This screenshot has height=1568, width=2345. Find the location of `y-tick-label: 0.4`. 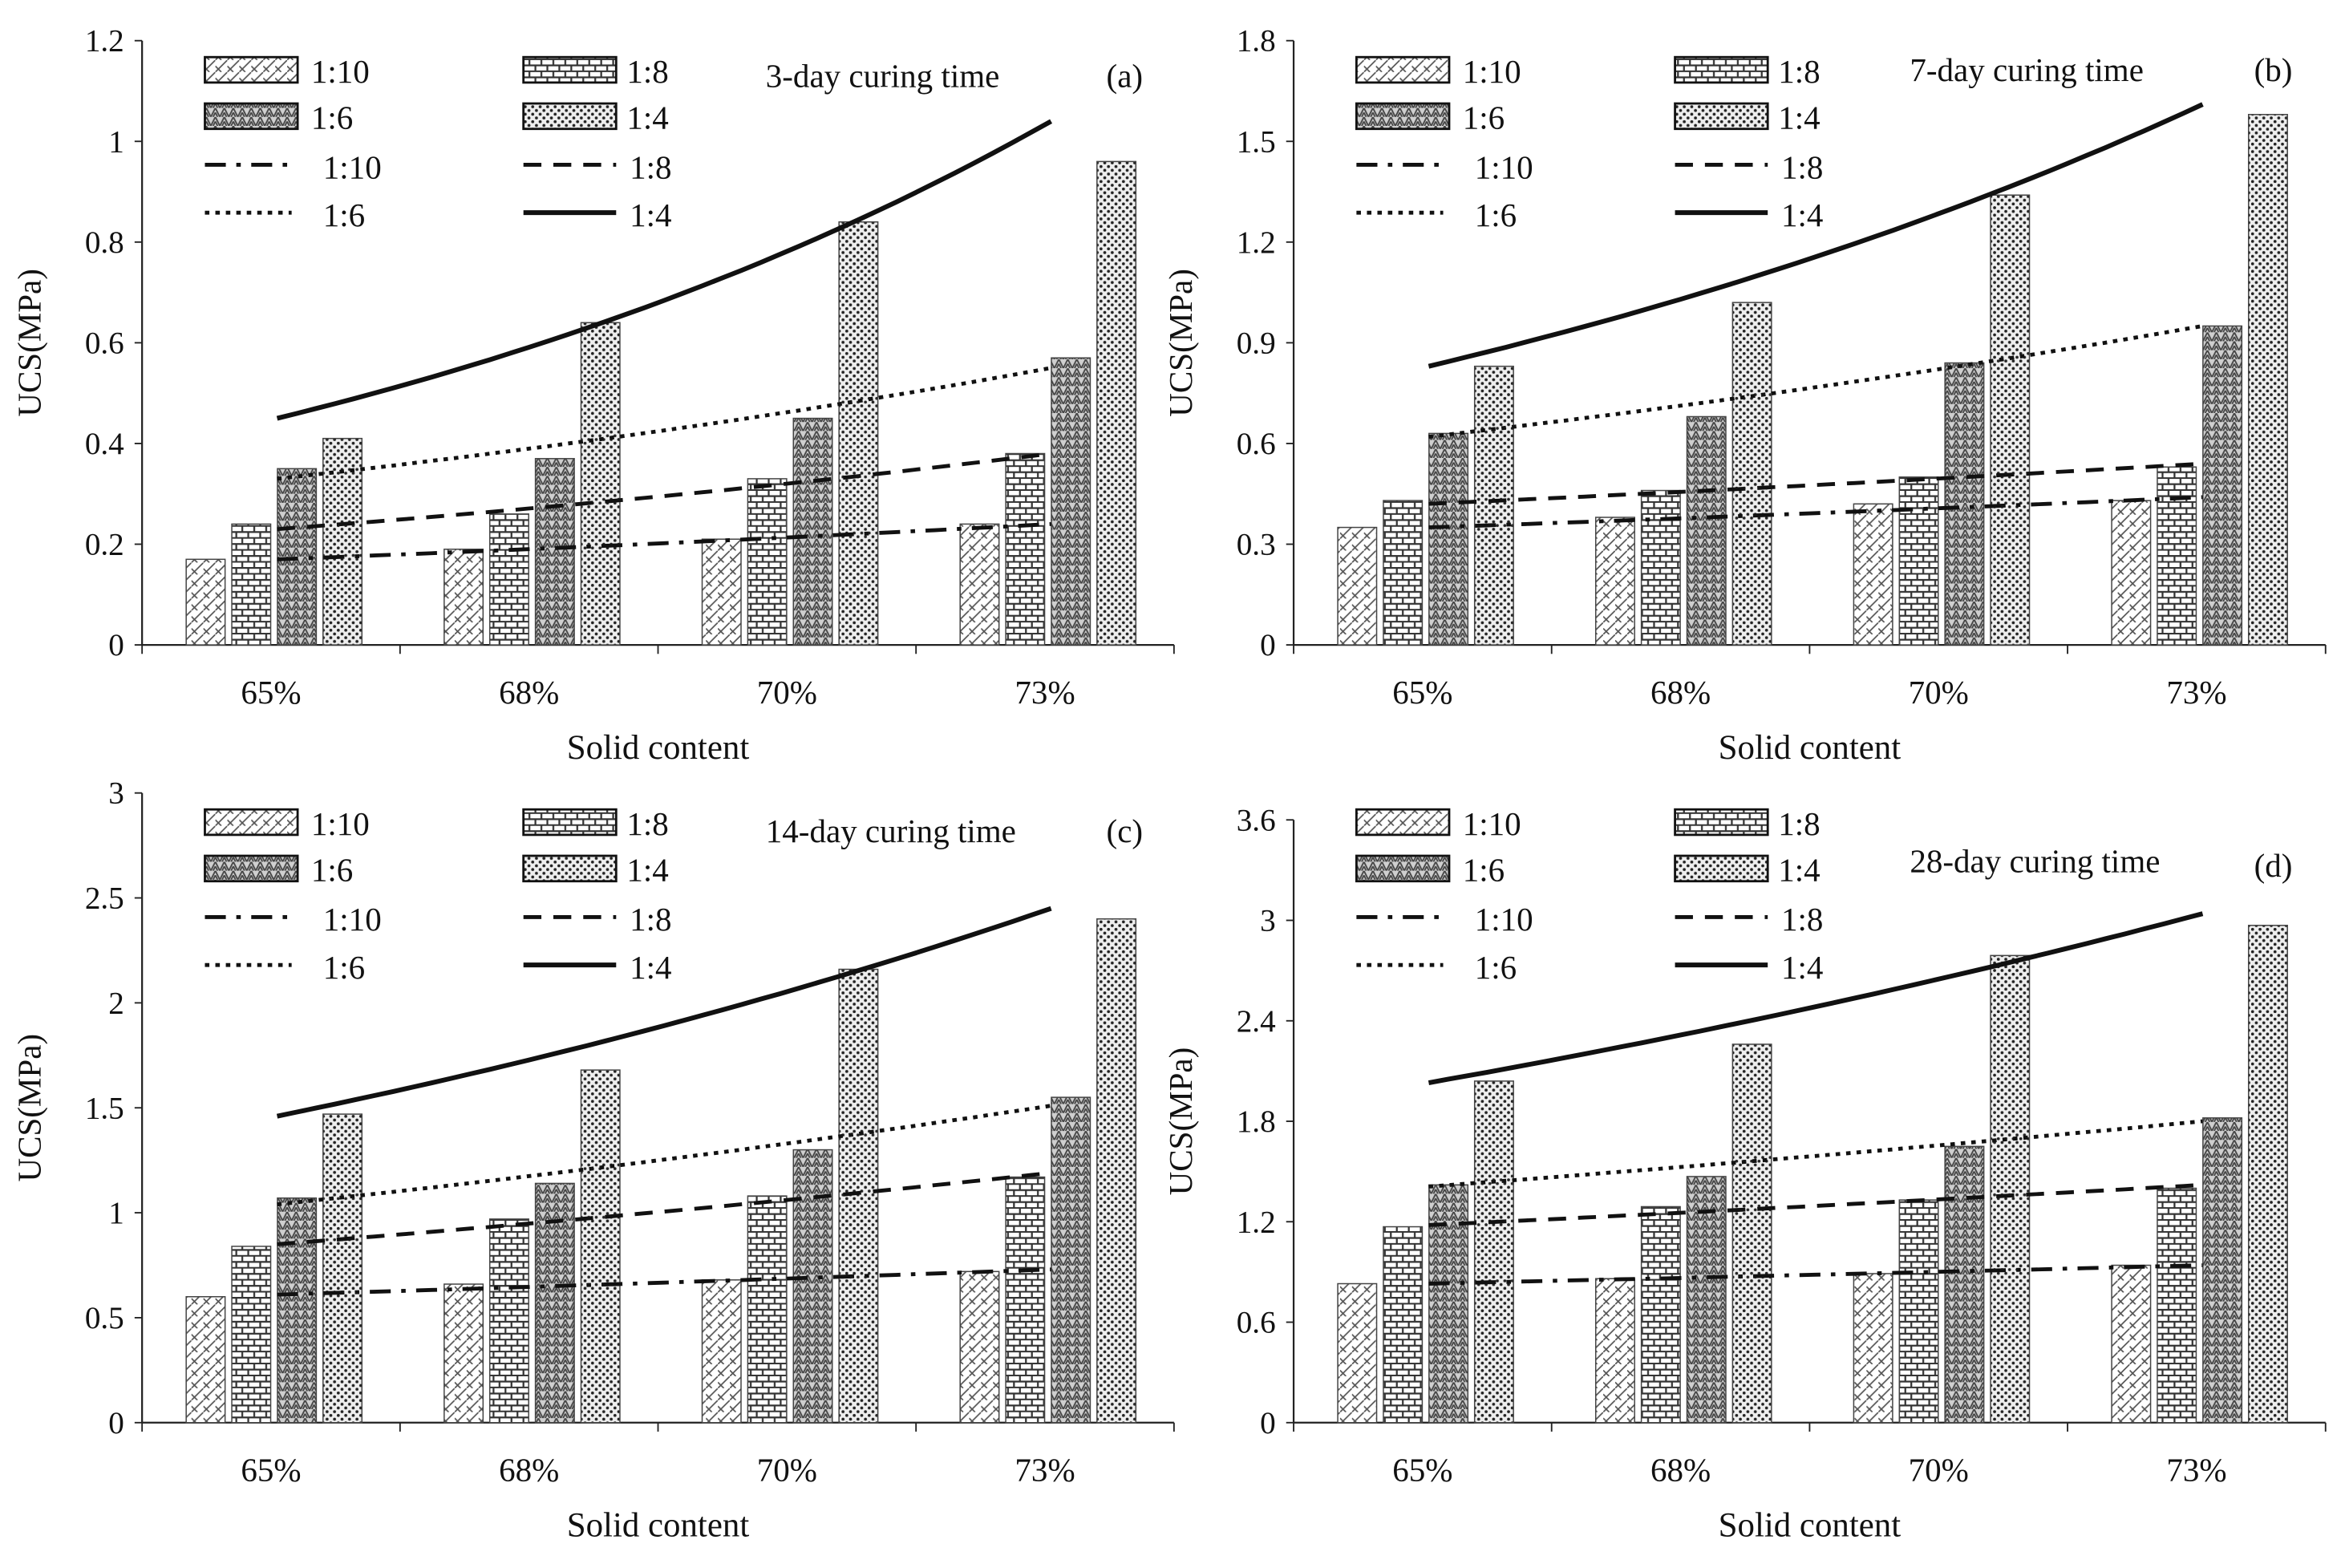

y-tick-label: 0.4 is located at coordinates (104, 444).